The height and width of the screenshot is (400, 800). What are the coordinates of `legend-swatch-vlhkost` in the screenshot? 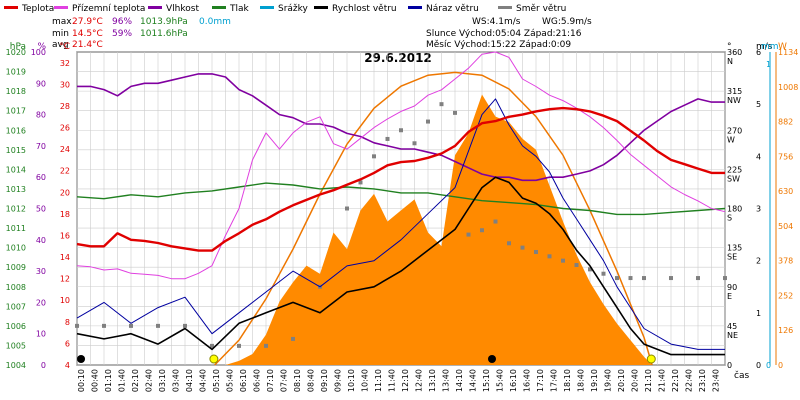 It's located at (155, 7).